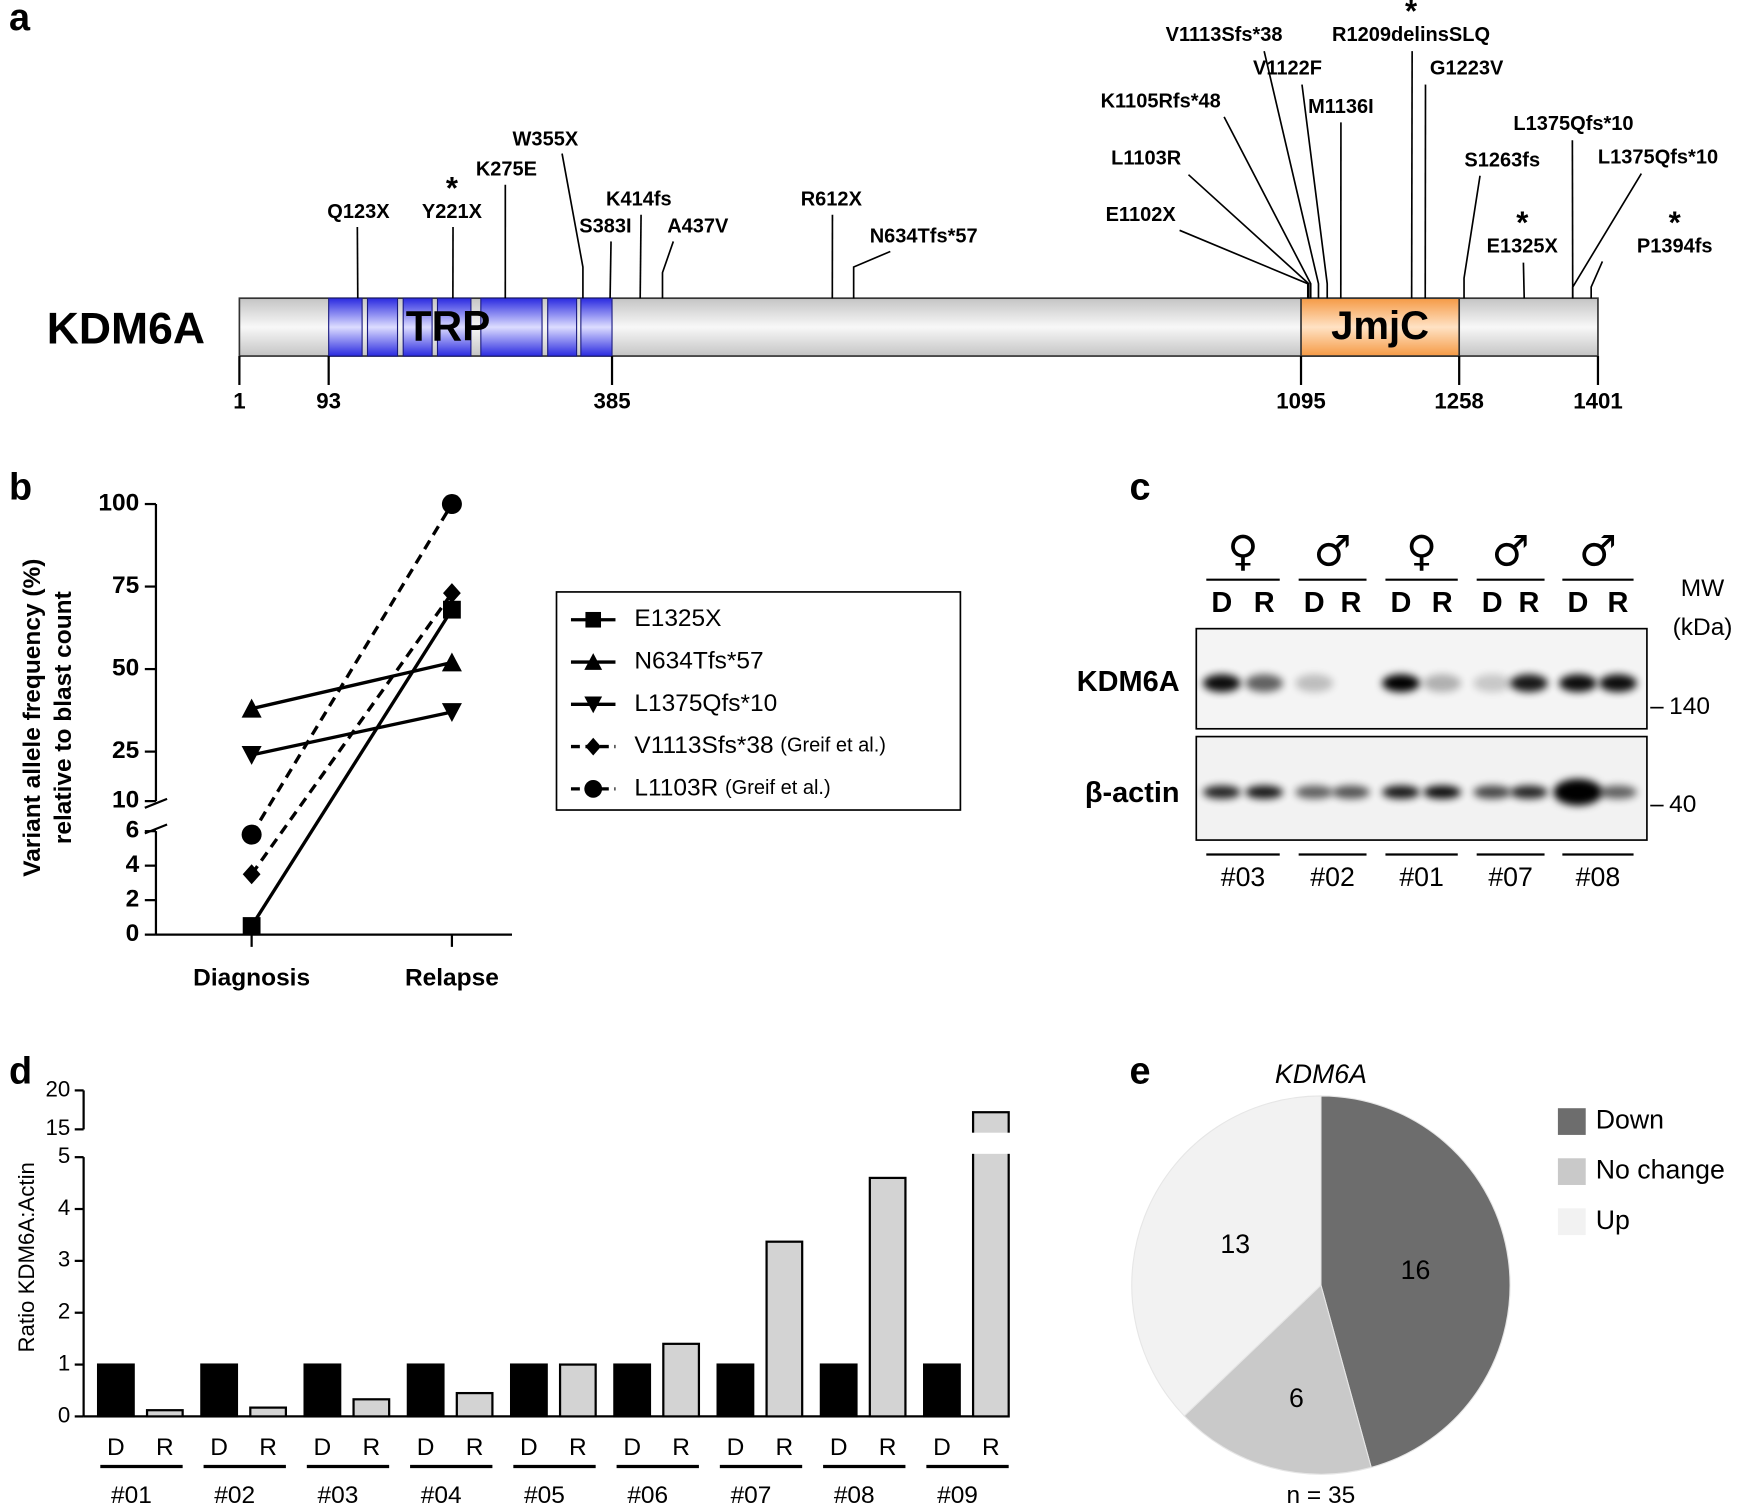 The image size is (1745, 1511). I want to click on mw-marker: 40, so click(1682, 804).